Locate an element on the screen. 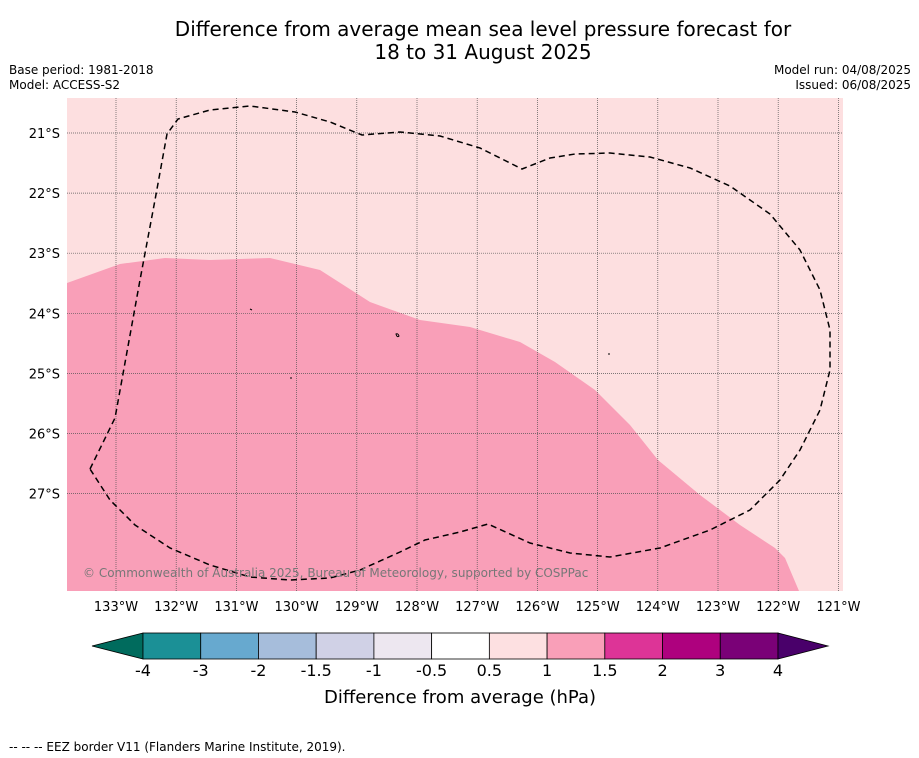 Image resolution: width=919 pixels, height=758 pixels. meta-left: Base period: 1981-2018 Model: ACCESS-S2 is located at coordinates (81, 78).